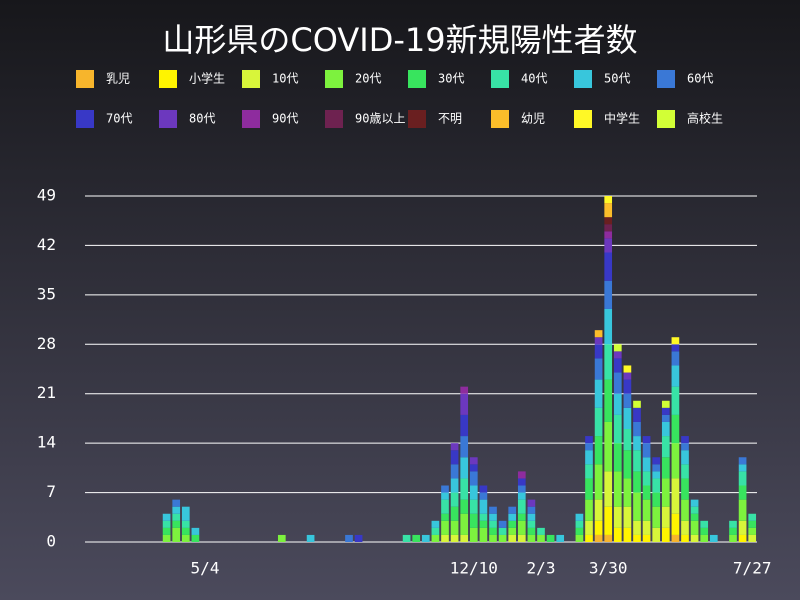 The height and width of the screenshot is (600, 800). I want to click on legend-label: 70代, so click(119, 119).